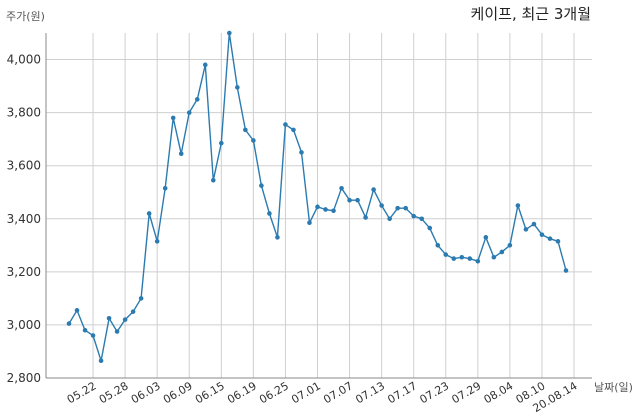 This screenshot has width=640, height=419. I want to click on x-tick-label: 07.17, so click(402, 392).